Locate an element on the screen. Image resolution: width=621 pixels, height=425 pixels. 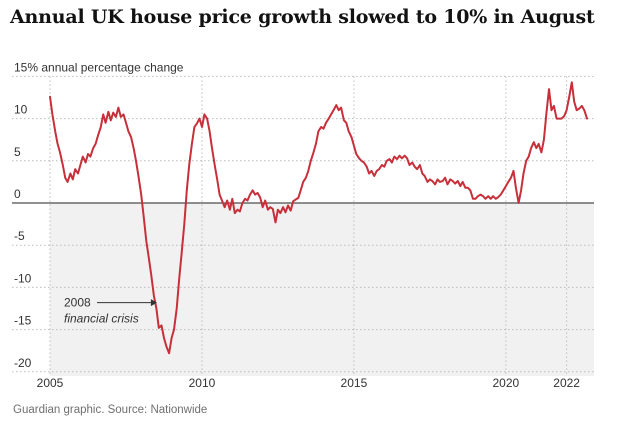
annotation-layer: 2008 financial crisis is located at coordinates (110, 311).